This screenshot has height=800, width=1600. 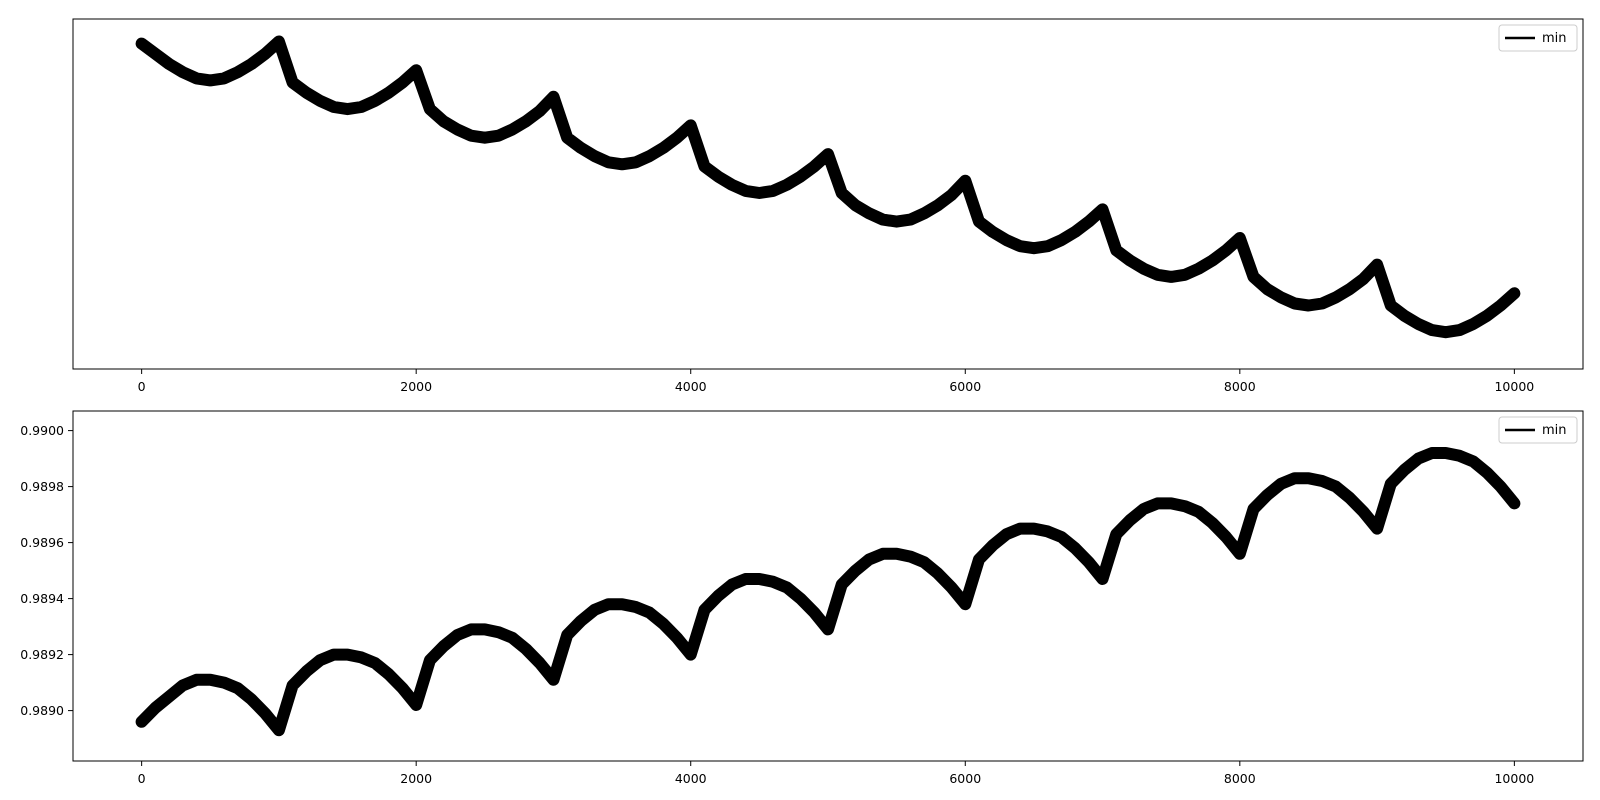 I want to click on chart-bottom-y-ticks: 0.9890 0.9892 0.9894 0.9896 0.9898 0.9900, so click(x=46, y=570).